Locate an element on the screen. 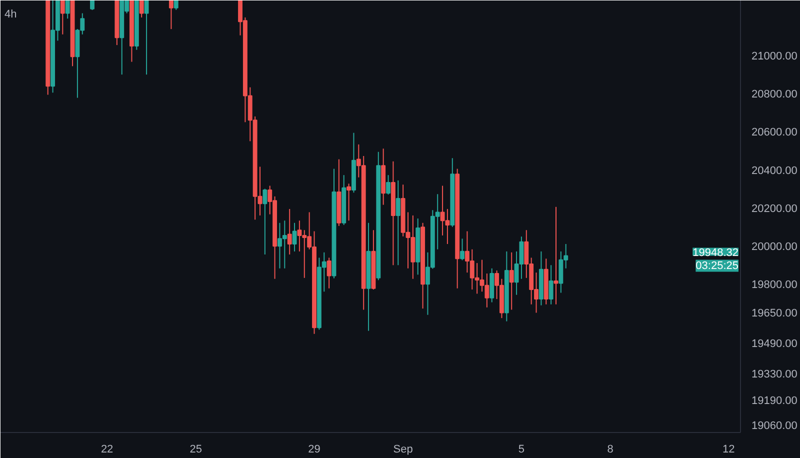  x-tick-label: 22 is located at coordinates (107, 450).